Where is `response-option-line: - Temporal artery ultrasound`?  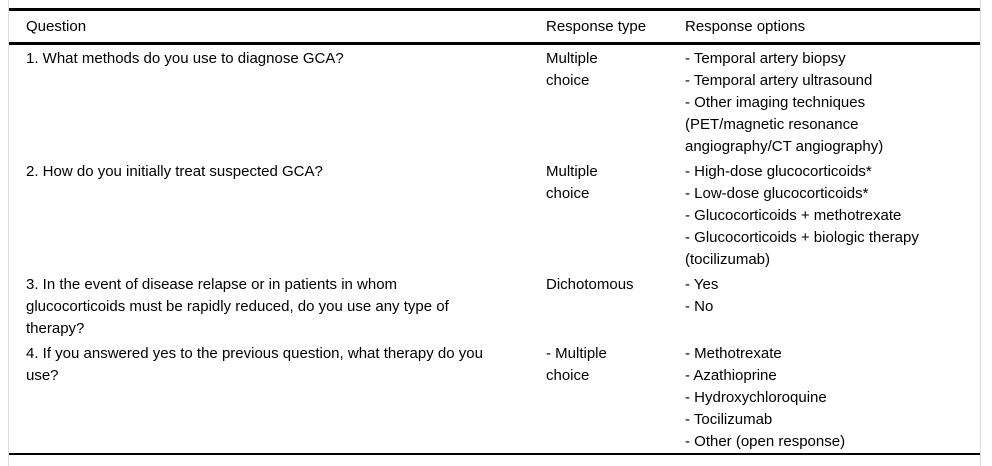
response-option-line: - Temporal artery ultrasound is located at coordinates (779, 80).